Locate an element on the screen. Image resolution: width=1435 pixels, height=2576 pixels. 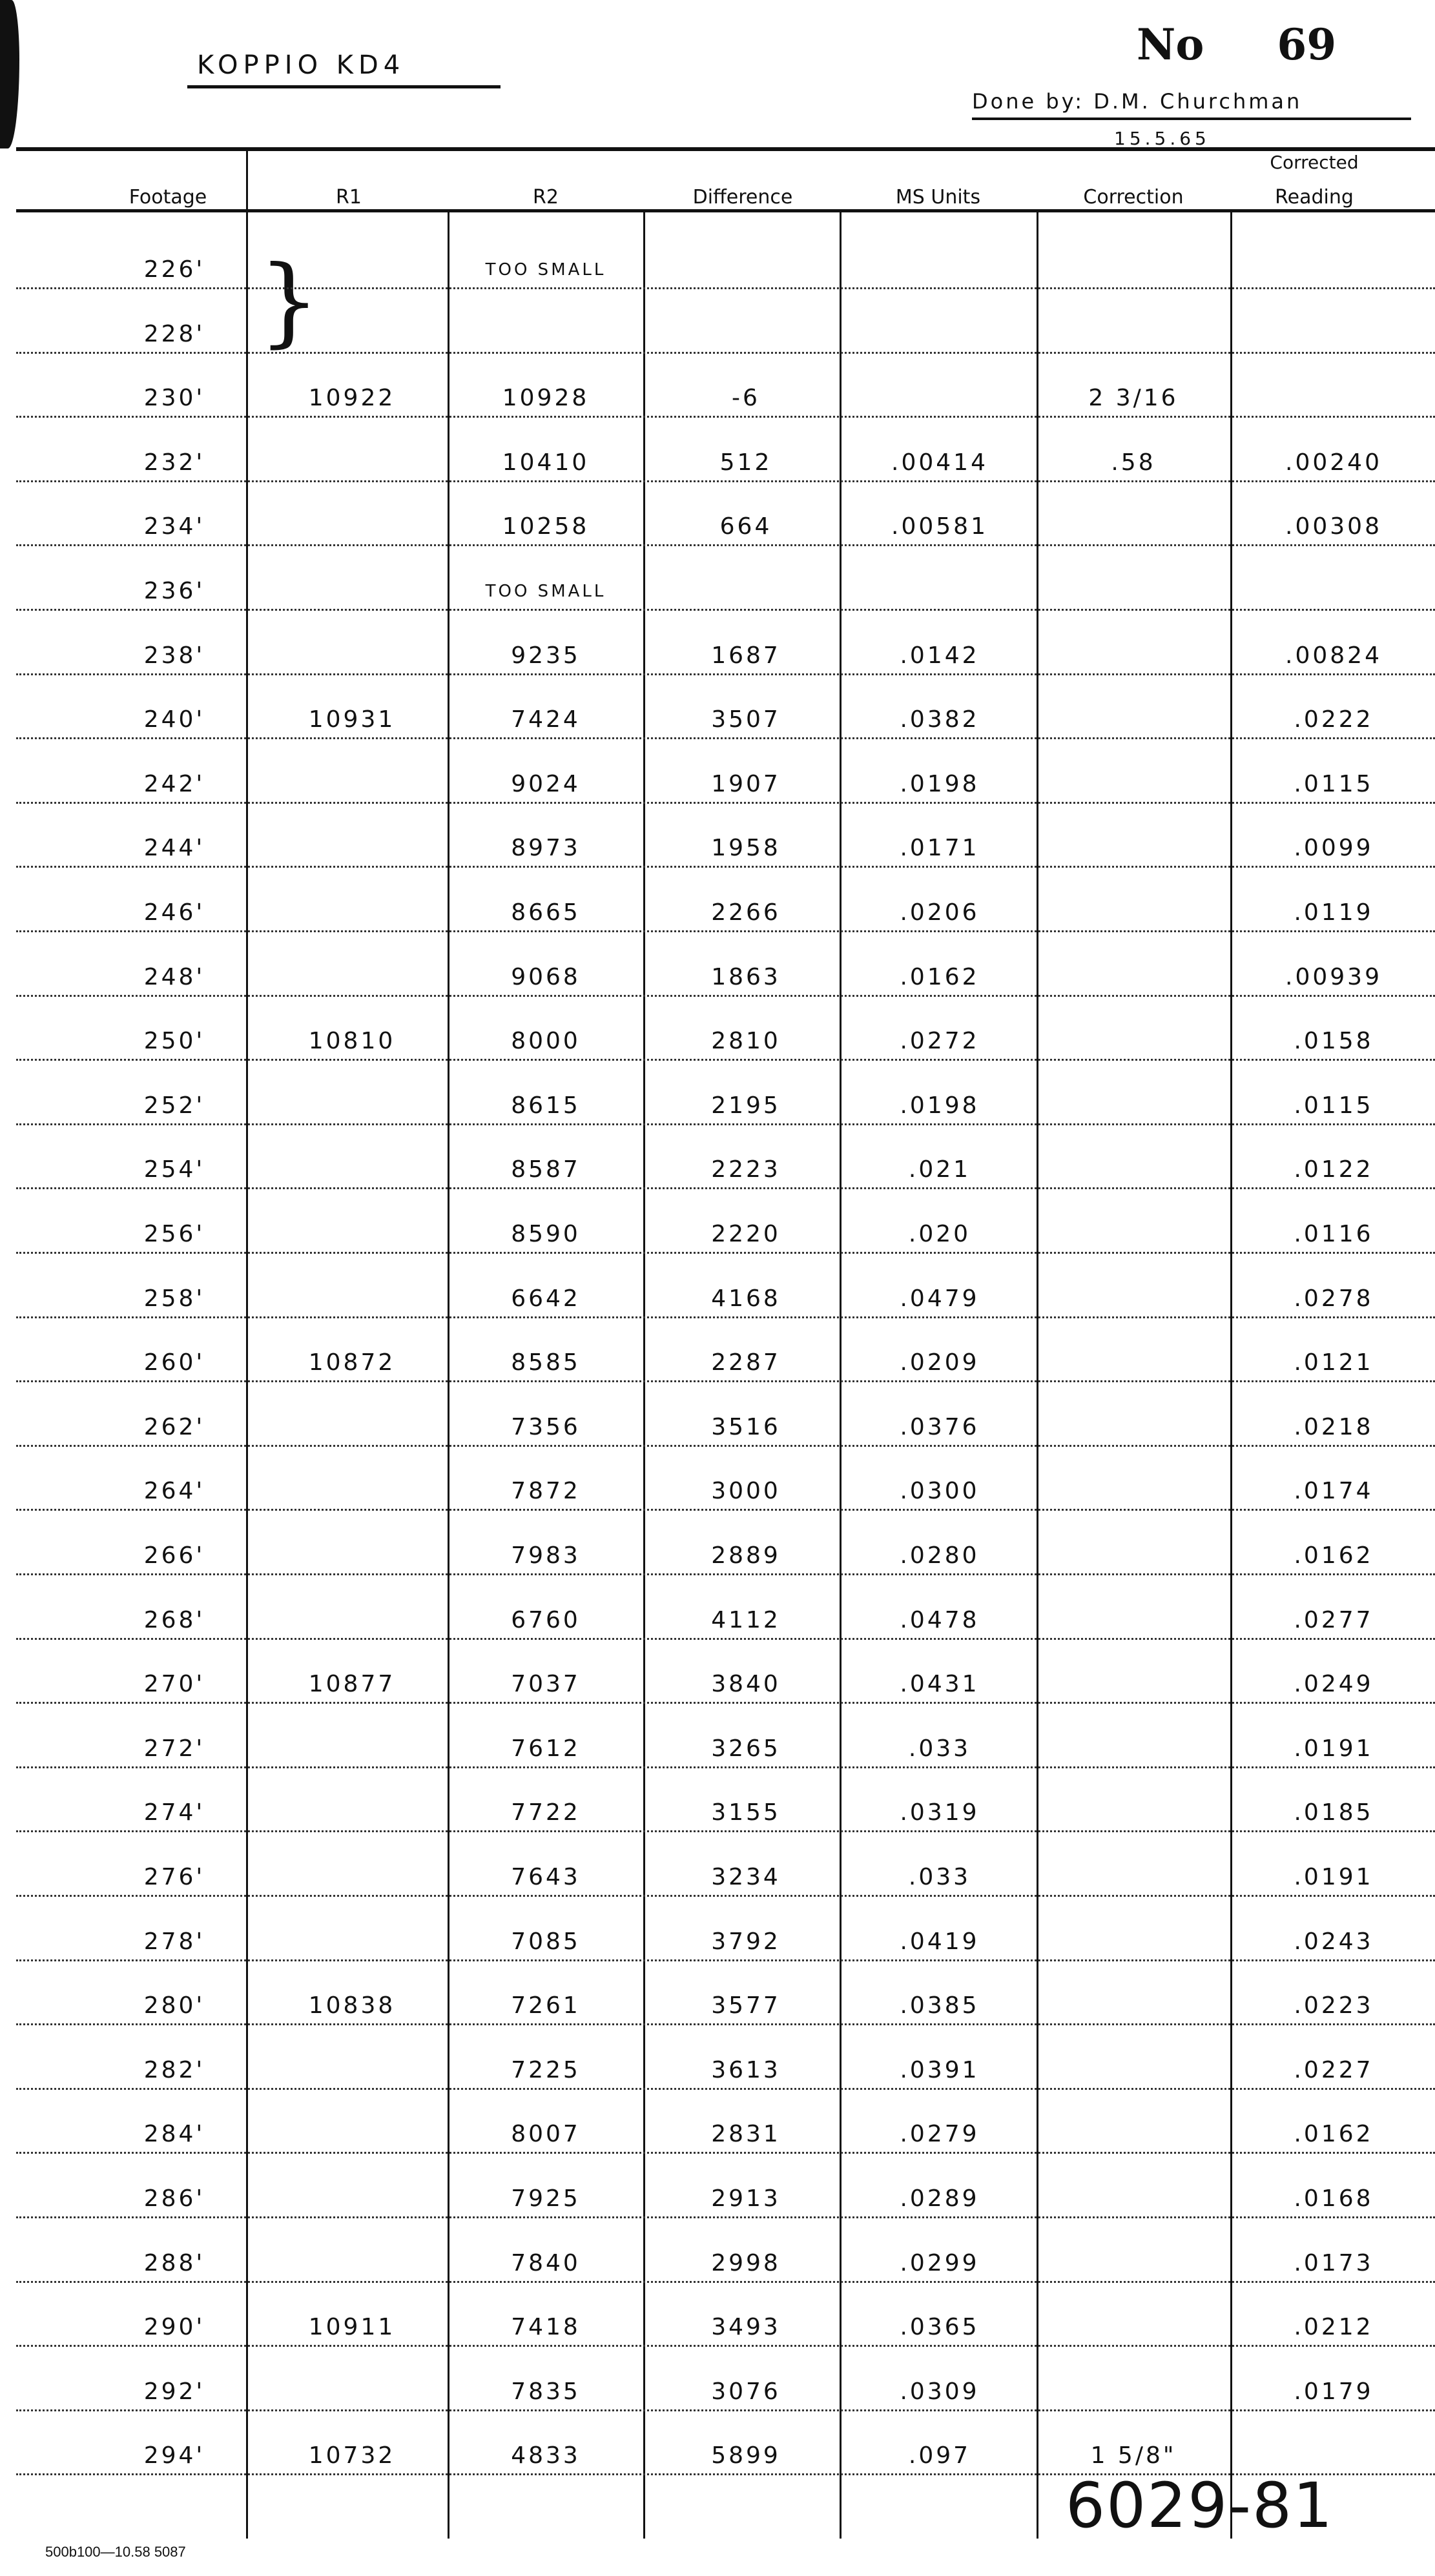
footage-cell: 256' is located at coordinates (174, 1234).